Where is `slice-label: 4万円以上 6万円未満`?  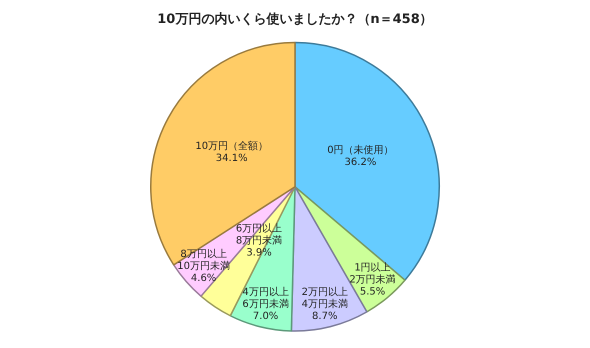 slice-label: 4万円以上 6万円未満 is located at coordinates (265, 298).